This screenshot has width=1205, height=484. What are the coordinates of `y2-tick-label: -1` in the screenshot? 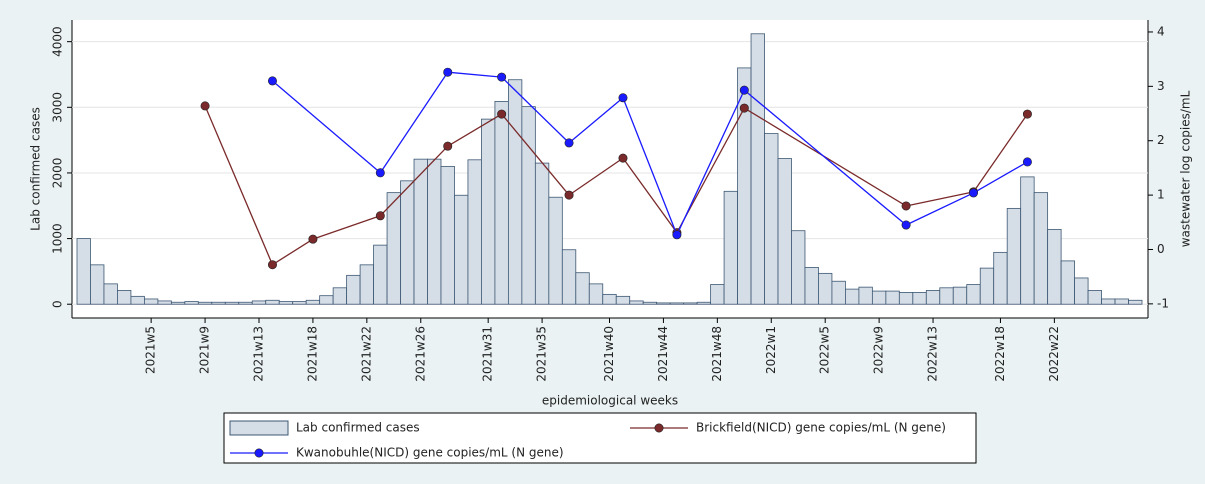 It's located at (1163, 303).